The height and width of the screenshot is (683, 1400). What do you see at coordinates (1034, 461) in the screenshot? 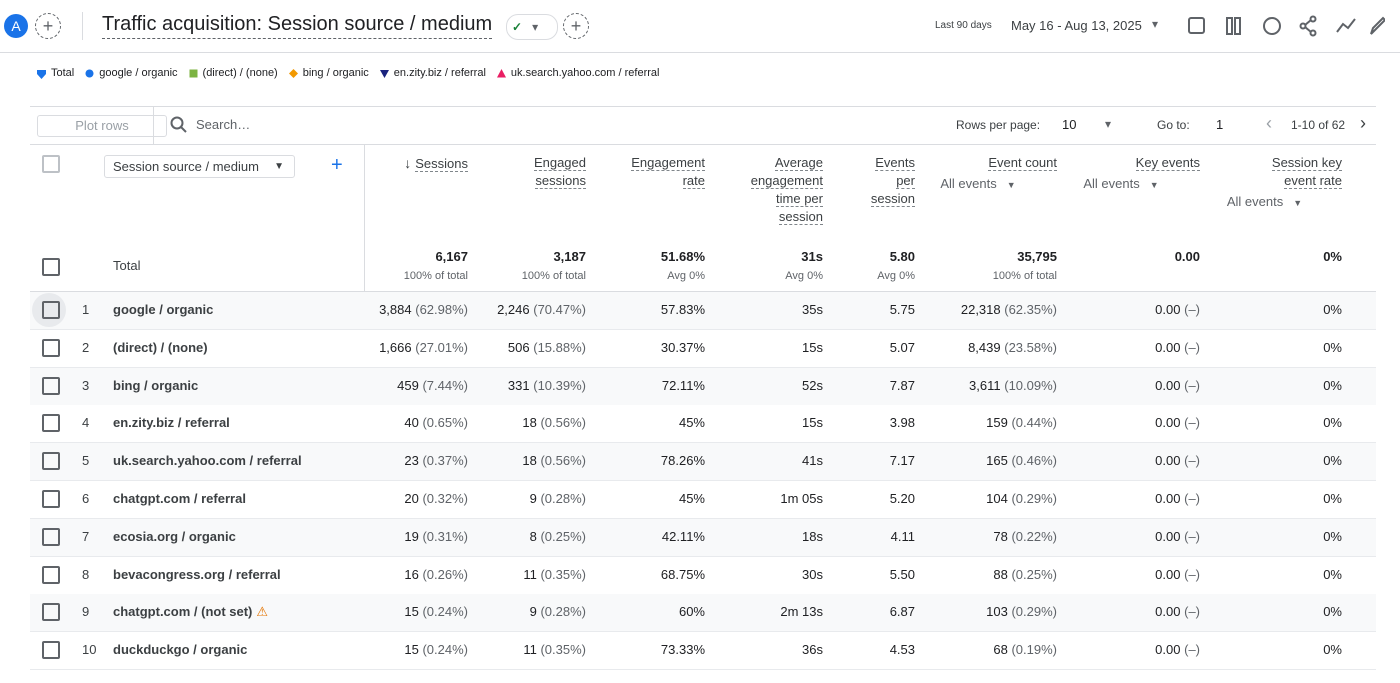
I see `metric-share: (0.46%)` at bounding box center [1034, 461].